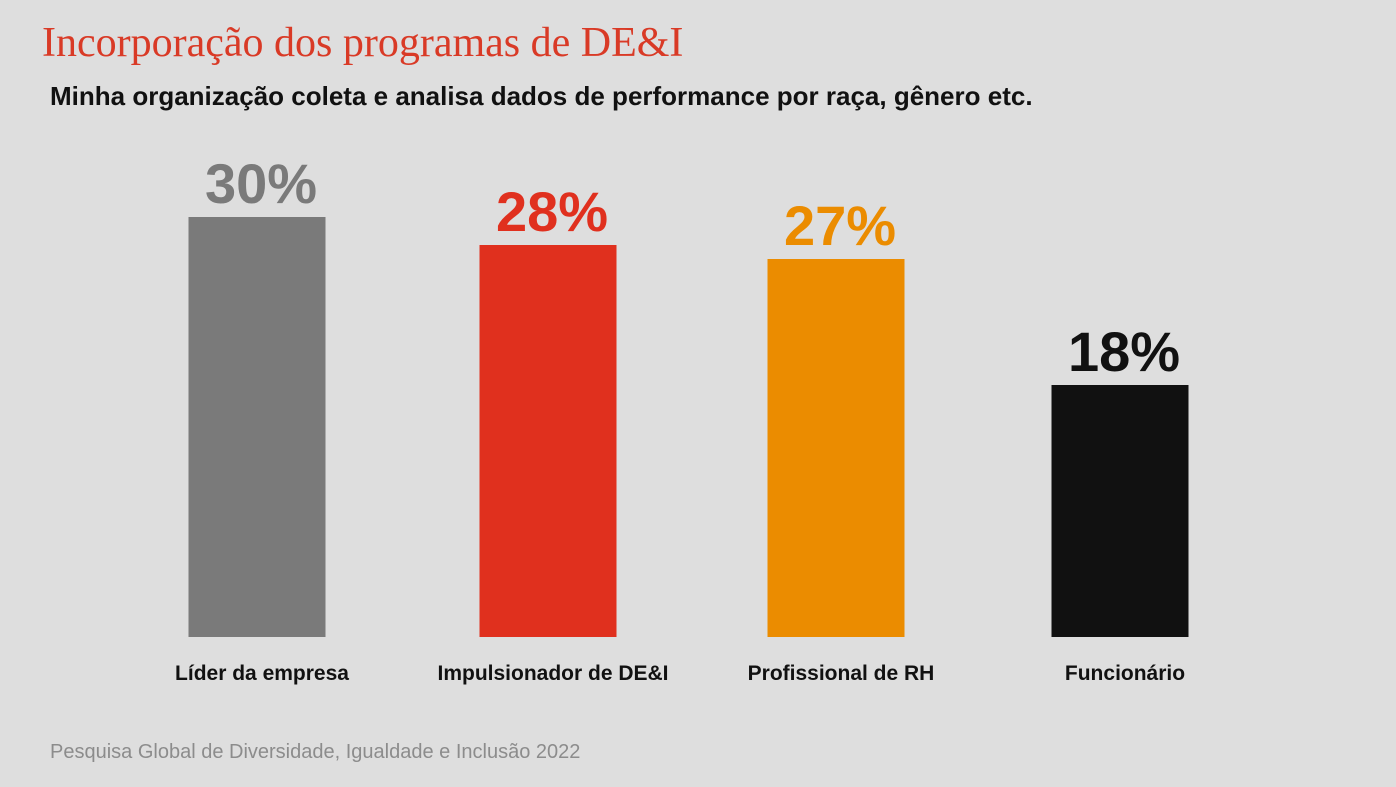  Describe the element at coordinates (552, 211) in the screenshot. I see `value-label-2: 28%` at that location.